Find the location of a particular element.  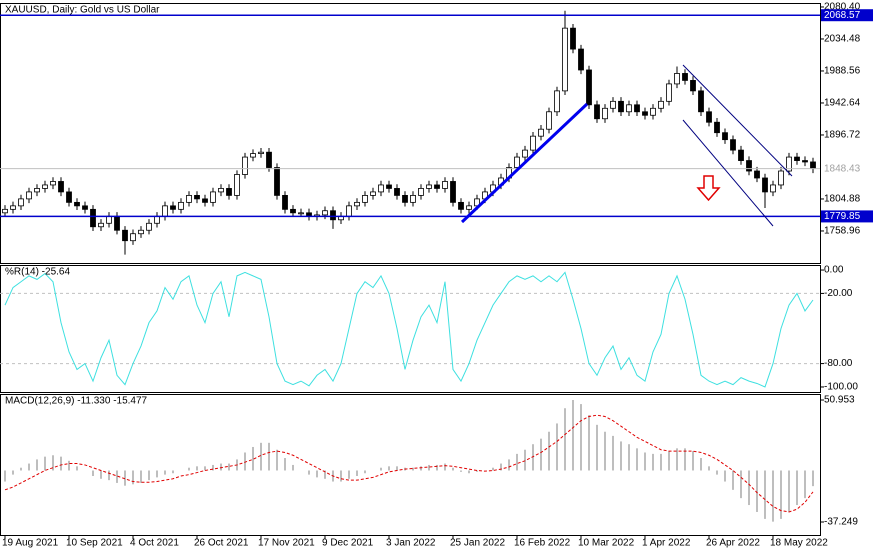

y-tick-label: -100.00 is located at coordinates (841, 387).